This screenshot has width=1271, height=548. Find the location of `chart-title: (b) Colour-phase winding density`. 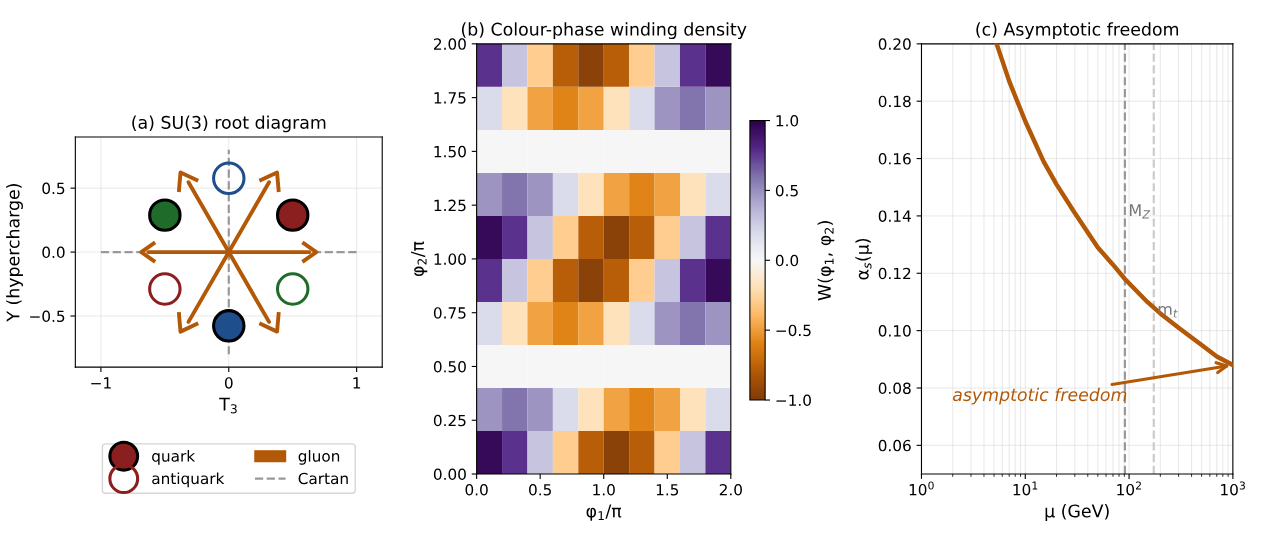

chart-title: (b) Colour-phase winding density is located at coordinates (604, 31).